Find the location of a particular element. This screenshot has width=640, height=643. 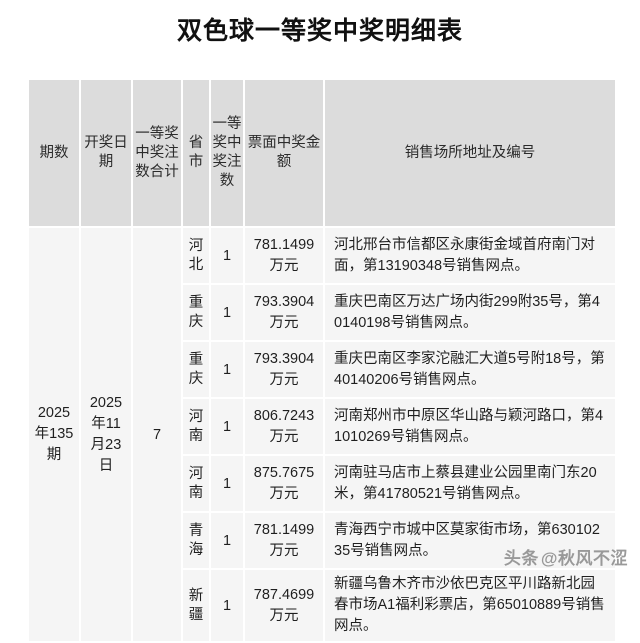

column-header-outlet-address: 销售场所地址及编号 is located at coordinates (470, 153).